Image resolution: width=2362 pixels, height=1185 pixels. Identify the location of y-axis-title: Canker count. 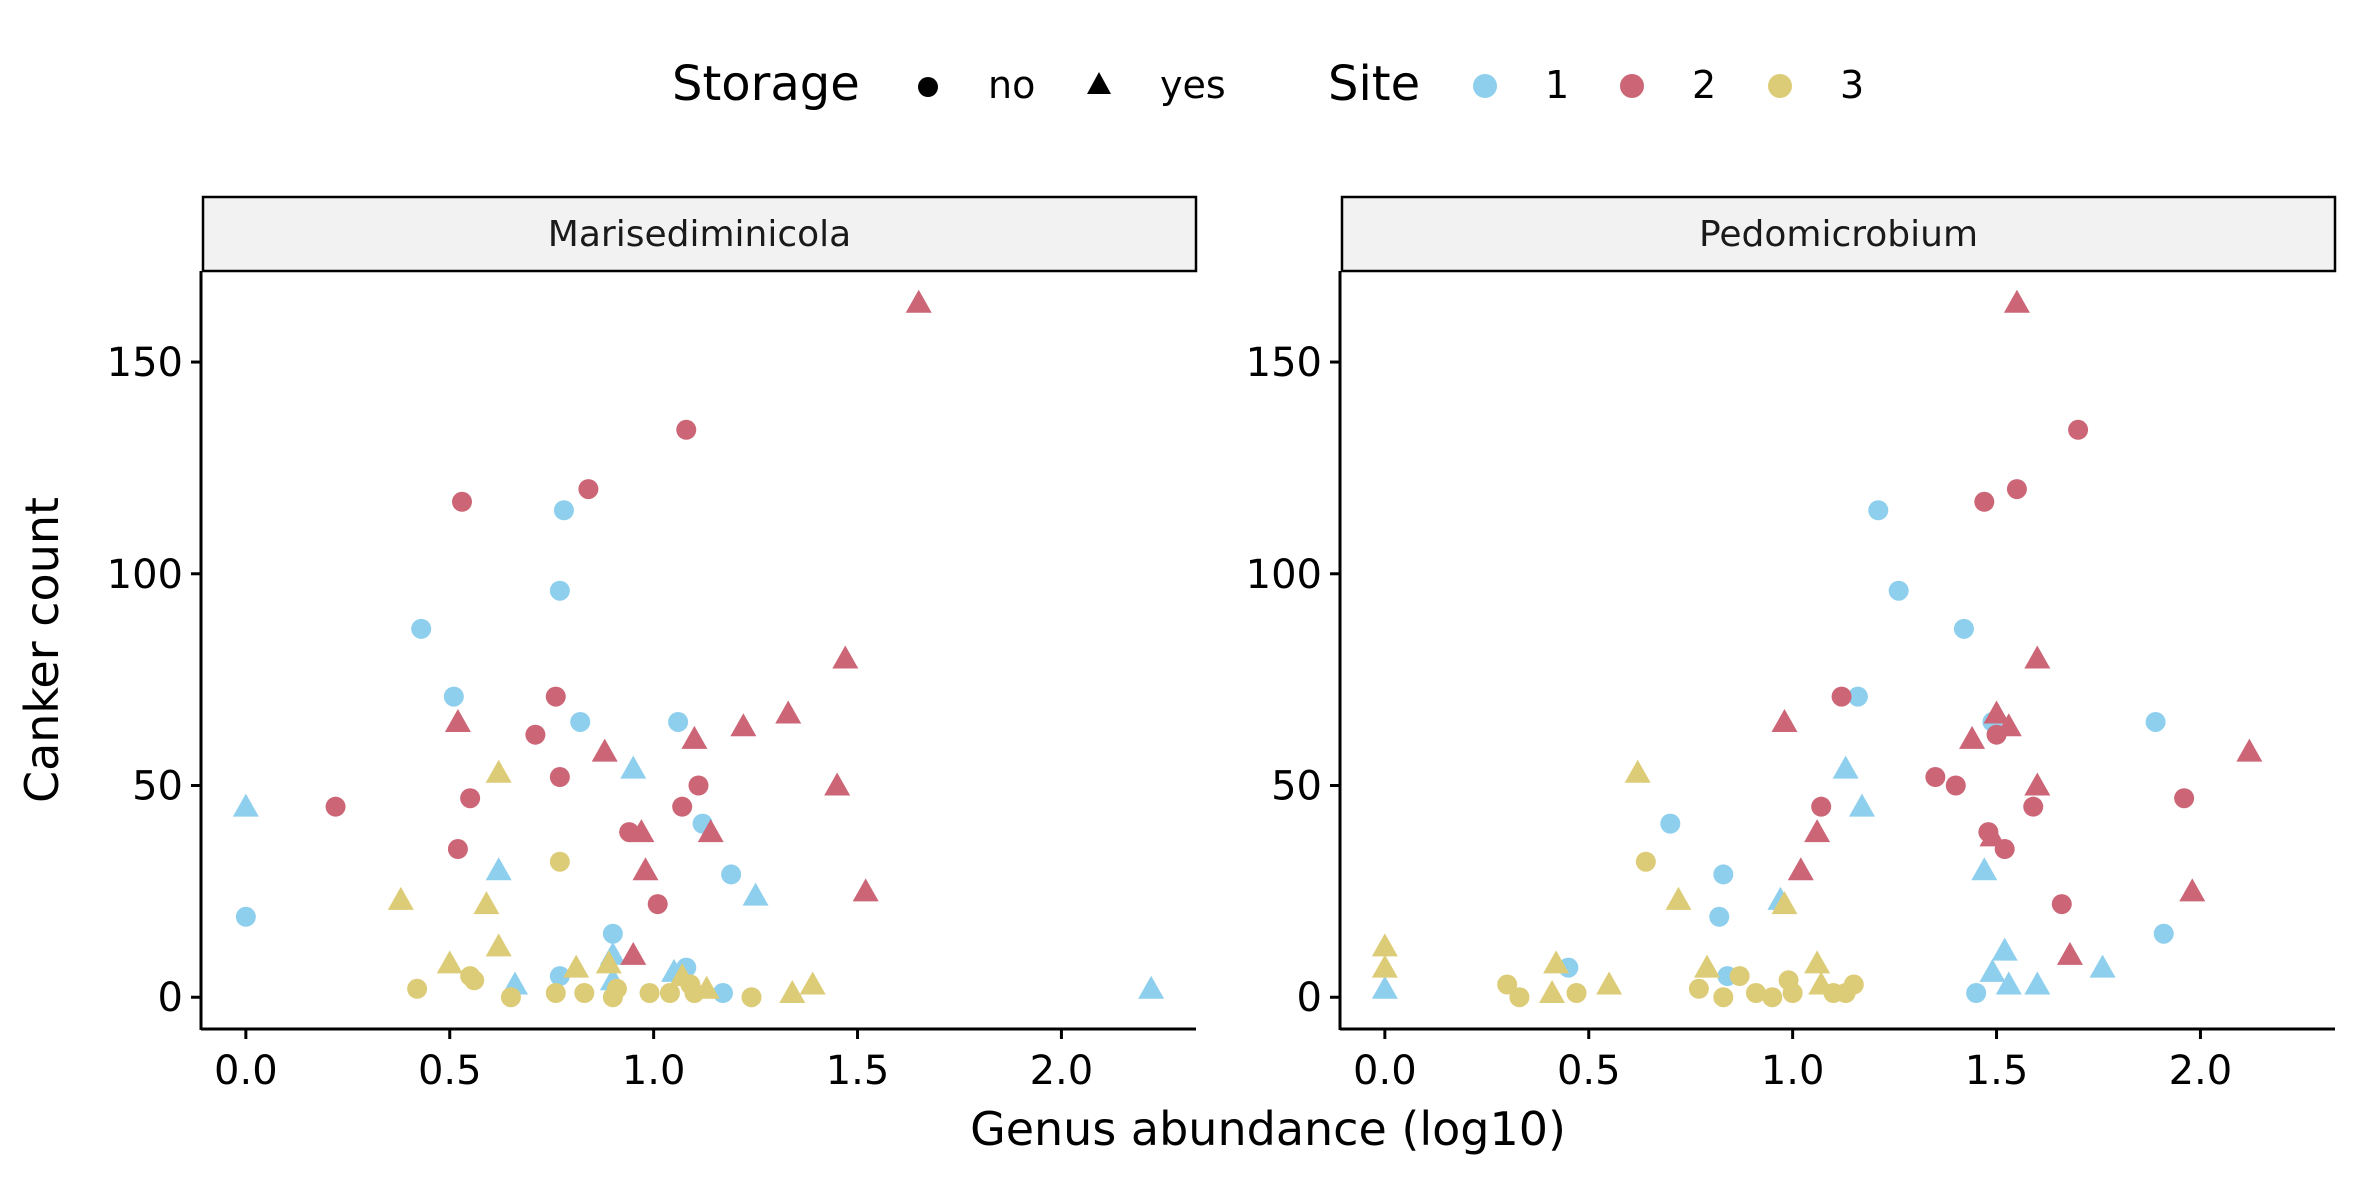
(42, 650).